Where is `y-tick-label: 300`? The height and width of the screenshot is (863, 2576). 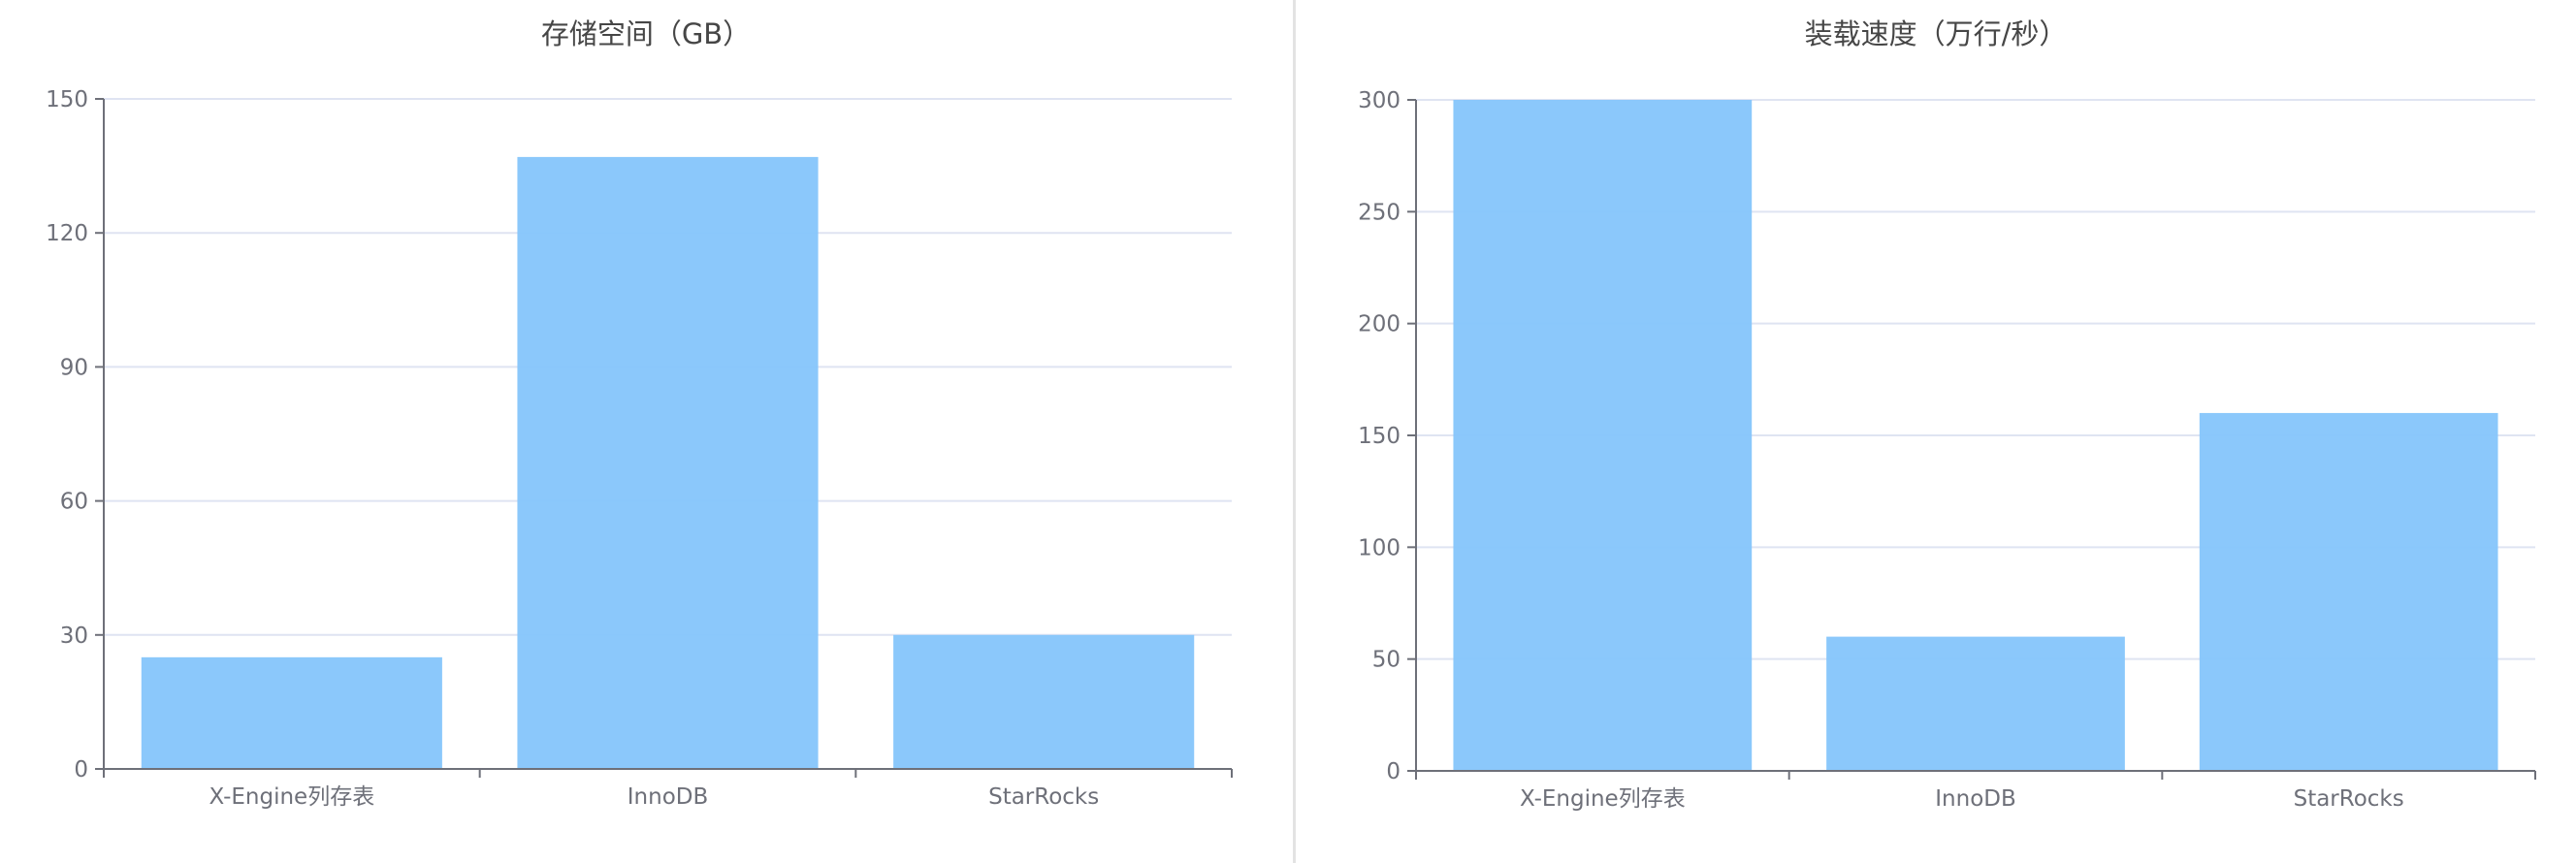
y-tick-label: 300 is located at coordinates (1379, 101).